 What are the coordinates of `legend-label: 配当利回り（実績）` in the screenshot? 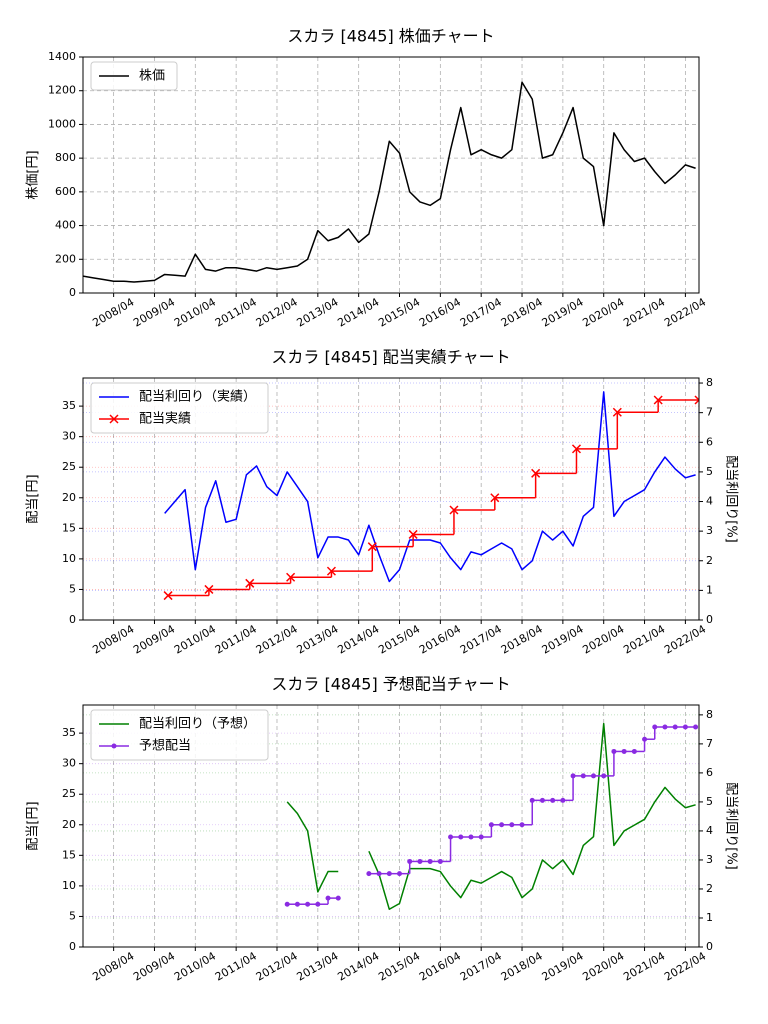 It's located at (197, 397).